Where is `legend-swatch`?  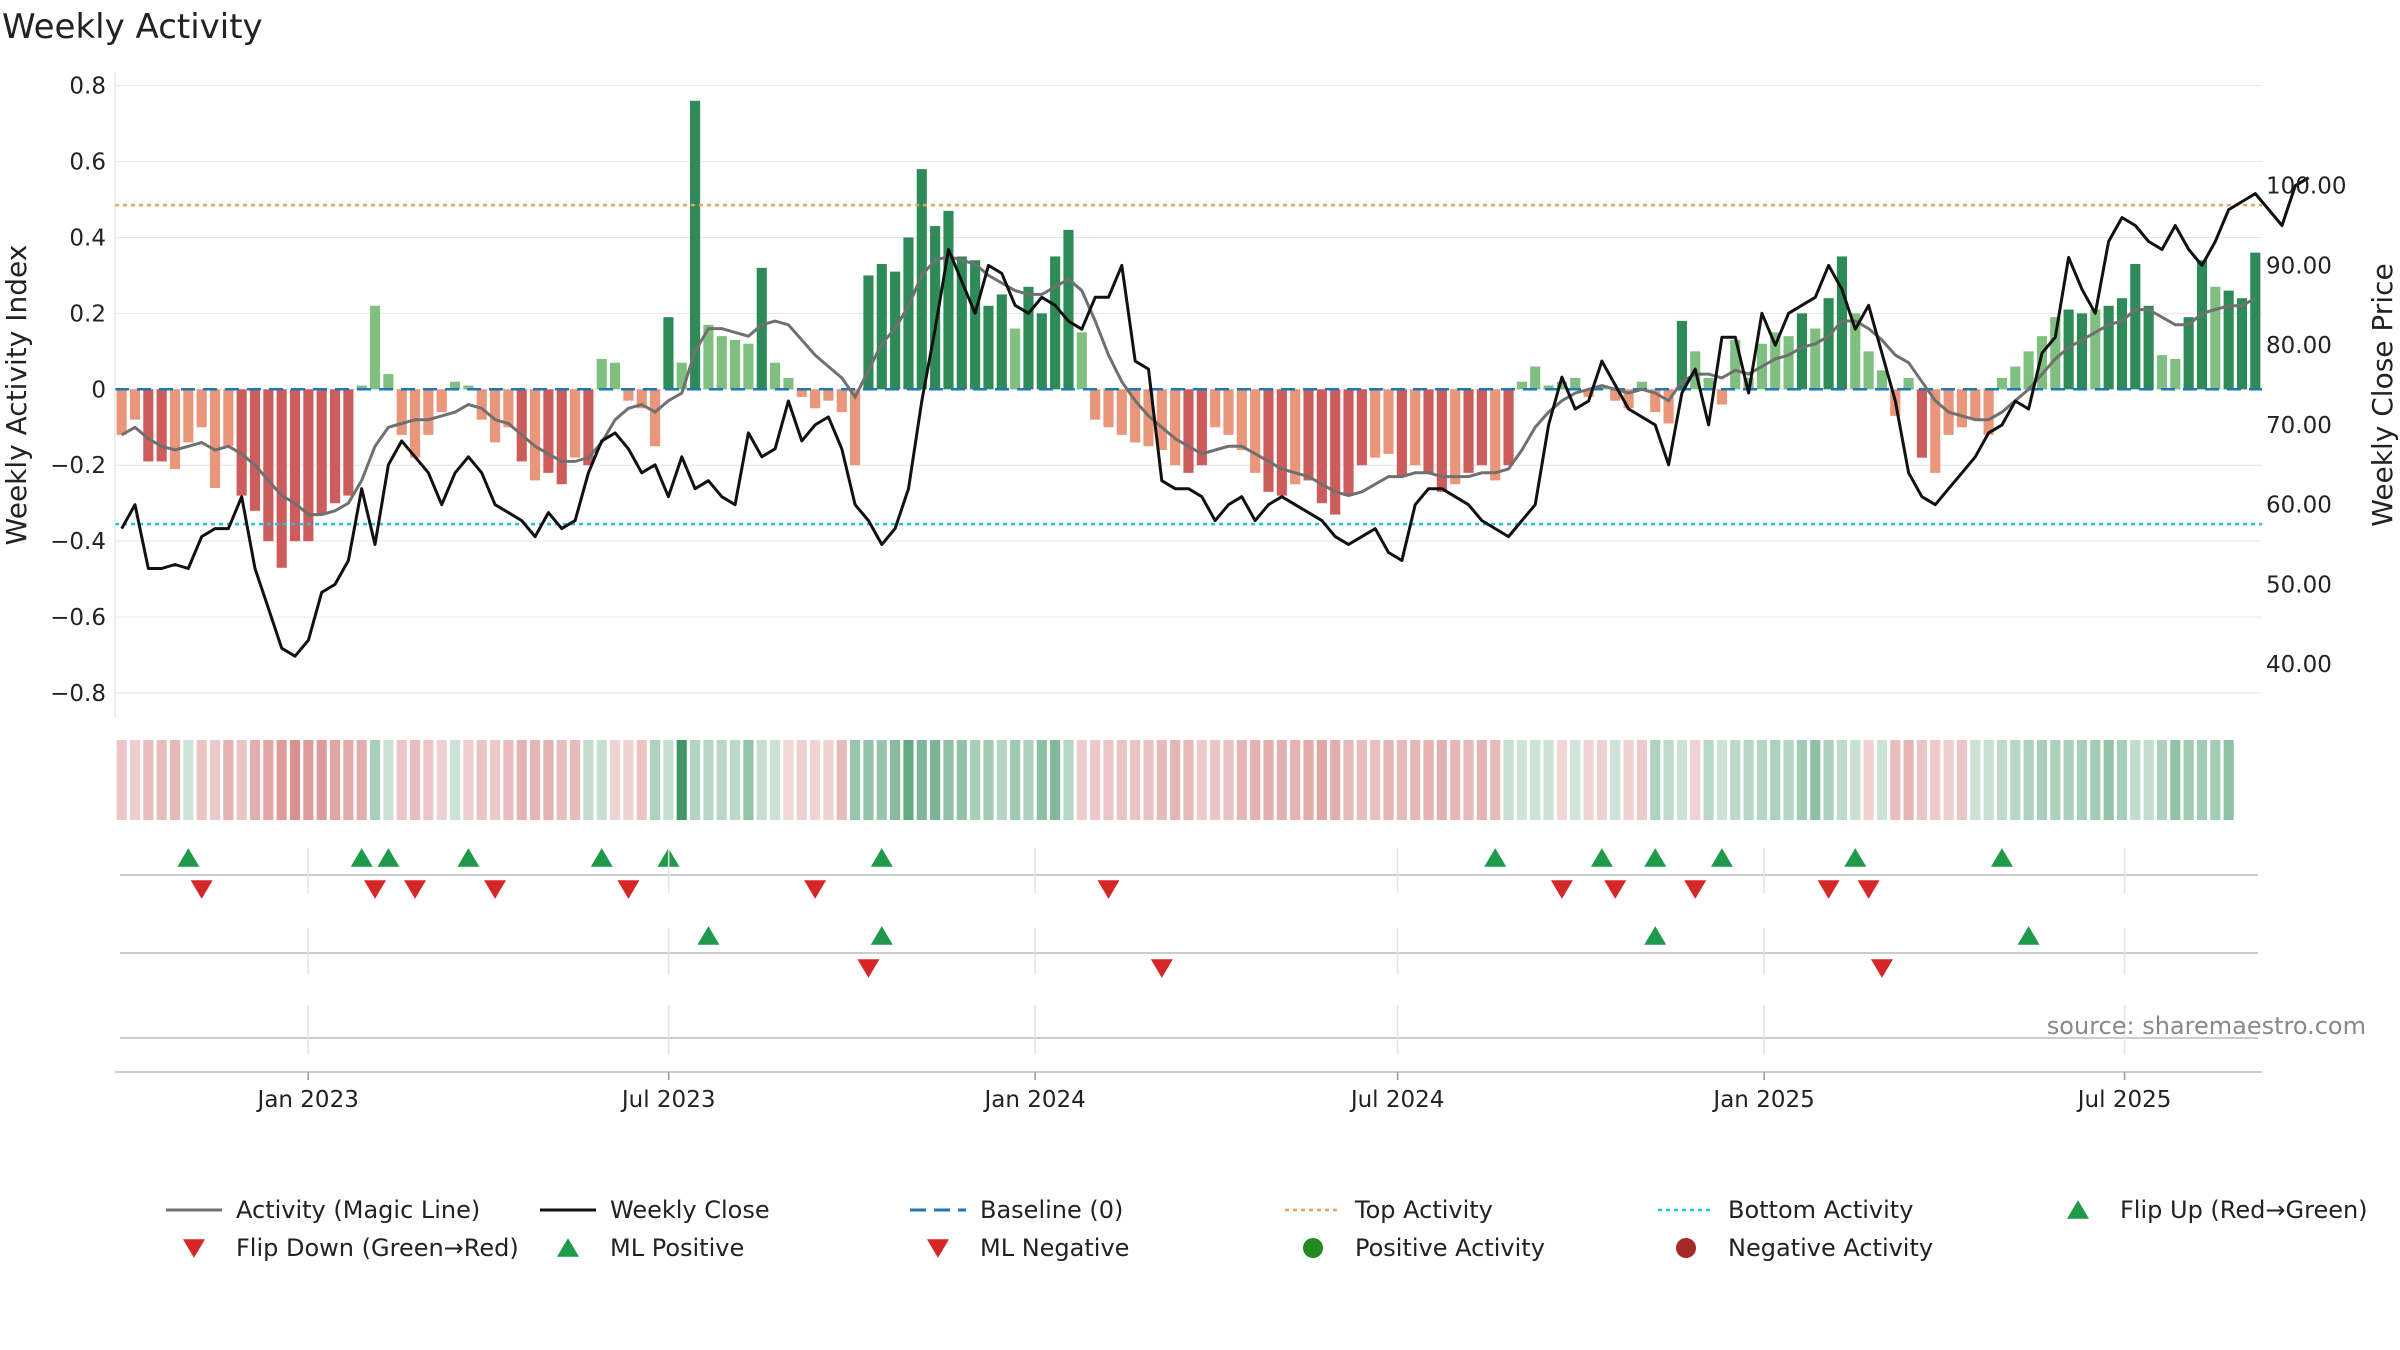
legend-swatch is located at coordinates (2078, 1209).